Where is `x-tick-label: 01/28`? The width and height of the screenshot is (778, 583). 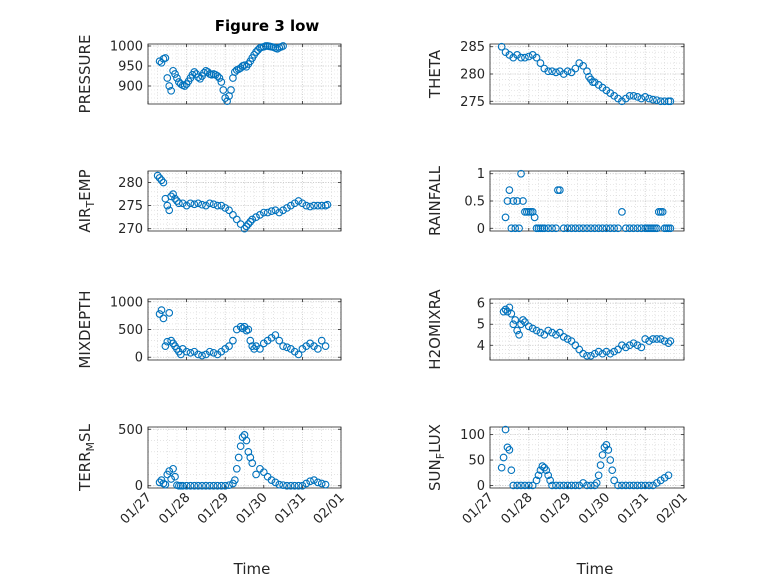 x-tick-label: 01/28 is located at coordinates (517, 508).